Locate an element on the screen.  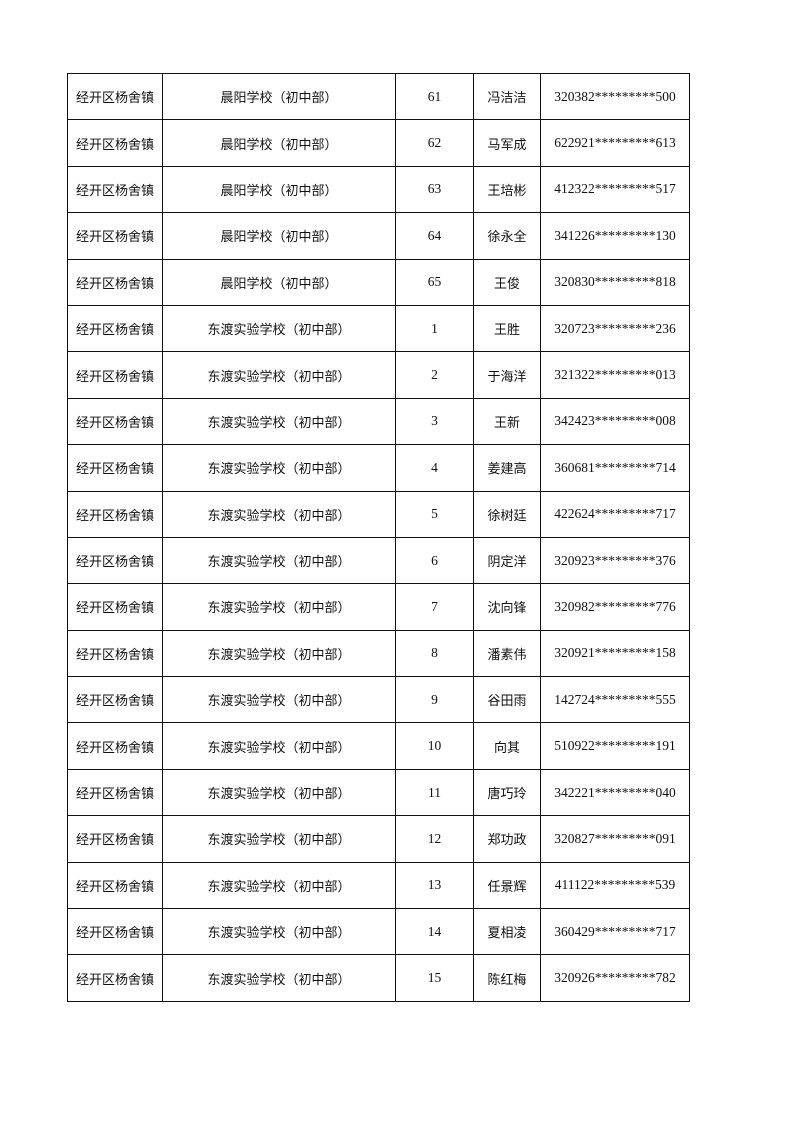
name-cell: 马军成 is located at coordinates (507, 143).